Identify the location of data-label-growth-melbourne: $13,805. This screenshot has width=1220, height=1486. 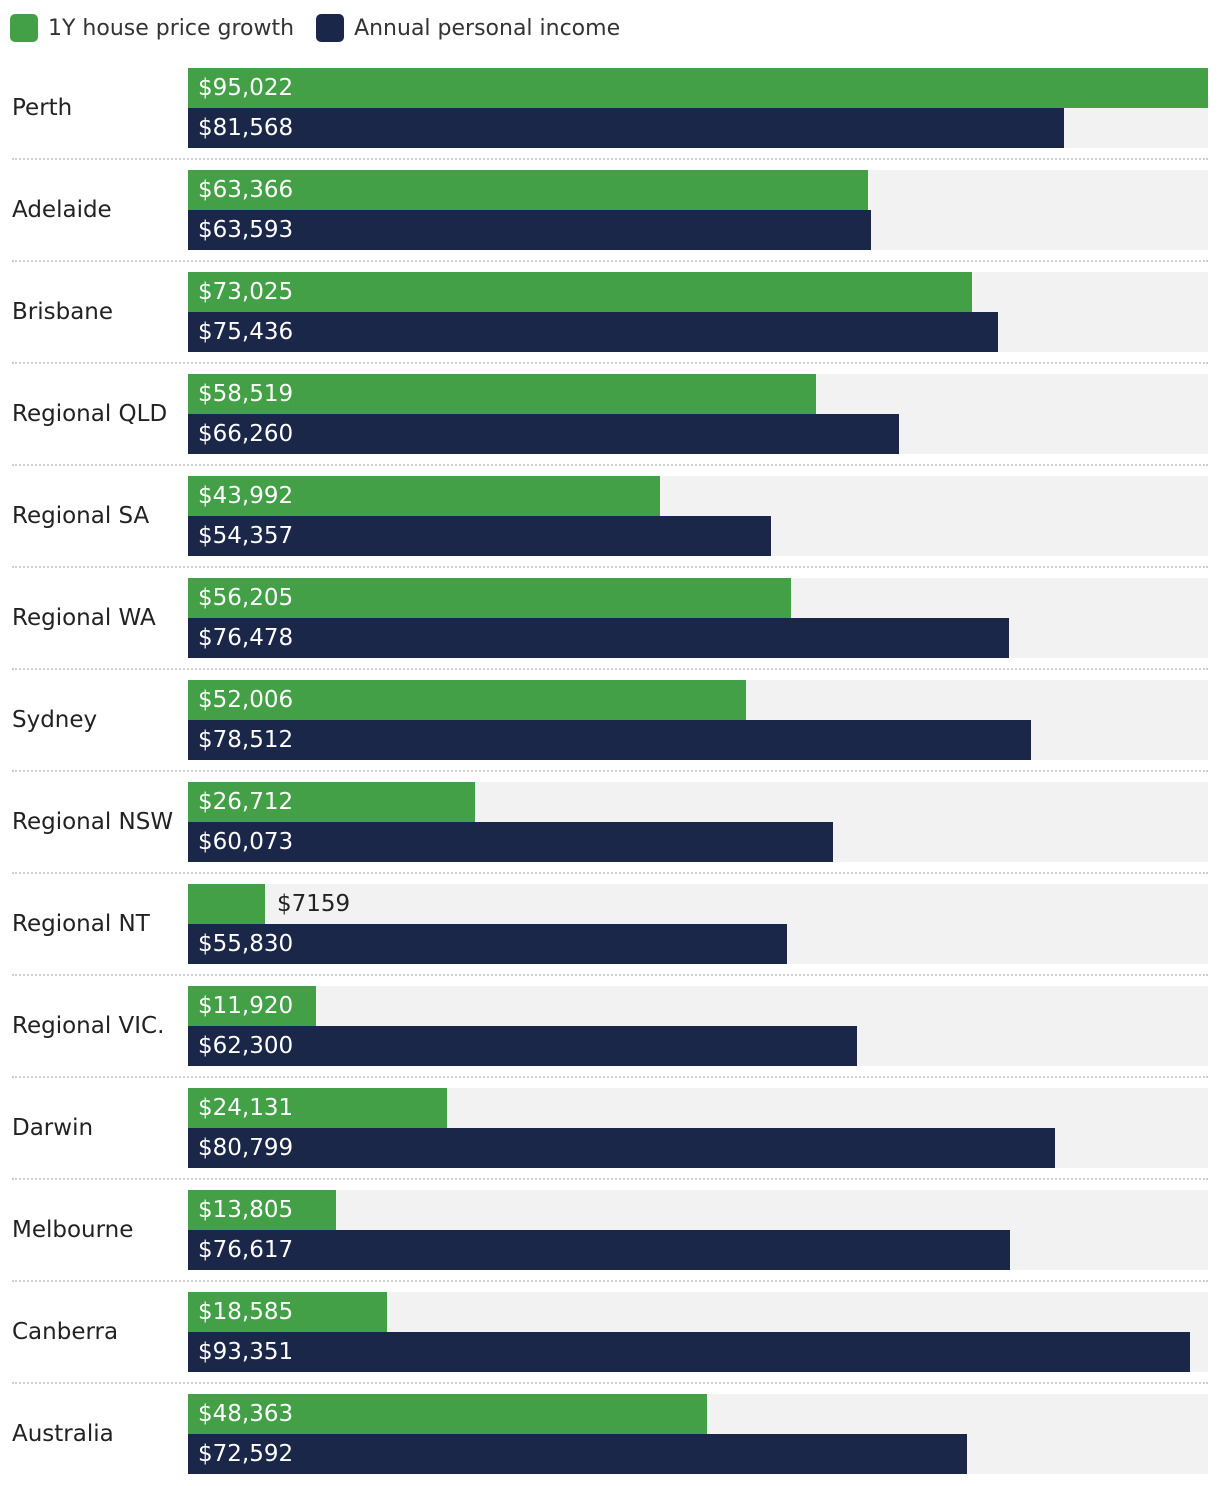
(246, 1210).